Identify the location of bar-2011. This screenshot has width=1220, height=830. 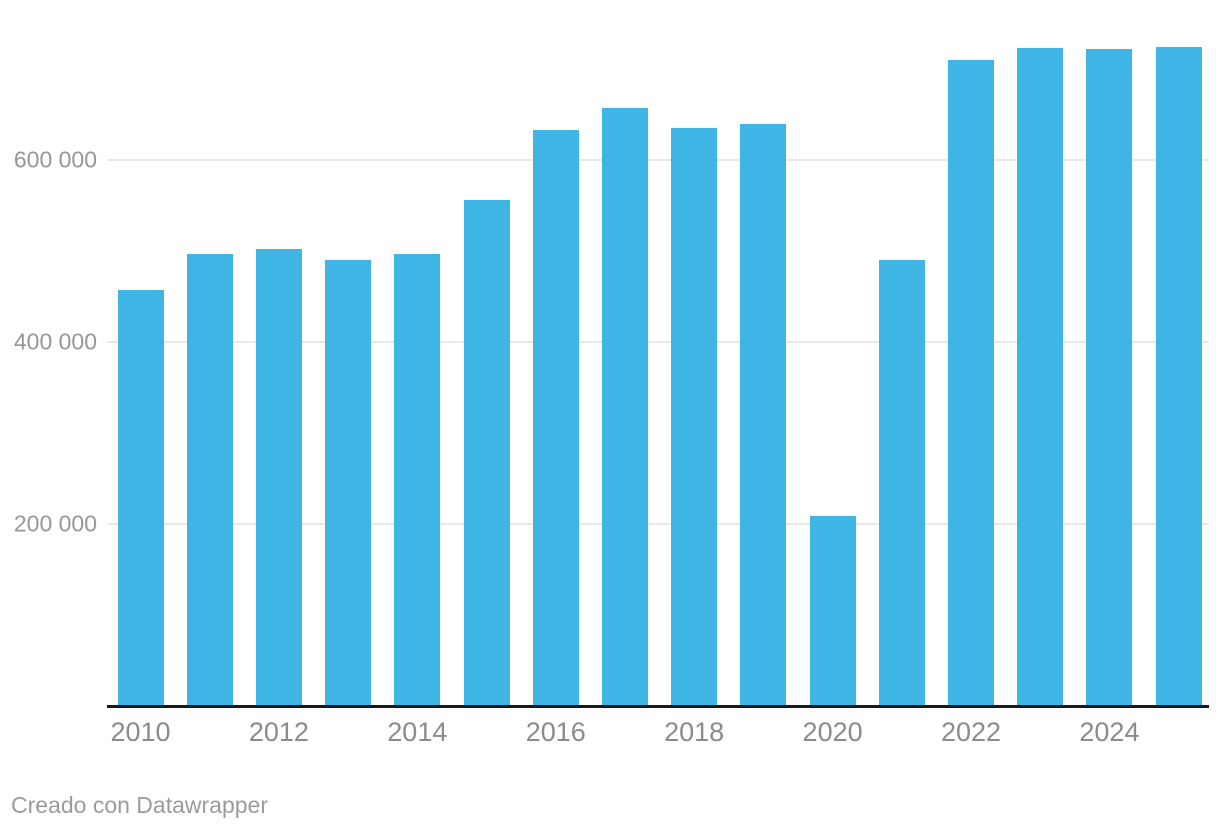
(209, 479).